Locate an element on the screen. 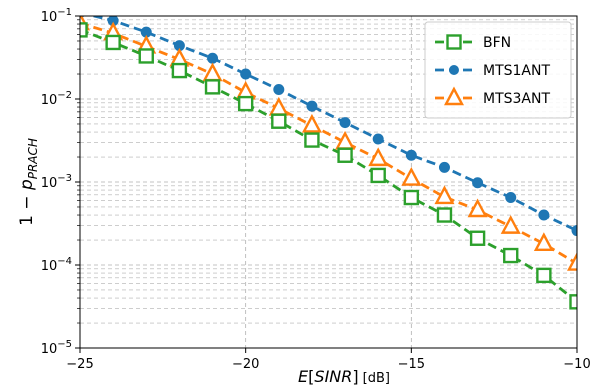  x-axis-label: E[SINR] [dB] is located at coordinates (344, 376).